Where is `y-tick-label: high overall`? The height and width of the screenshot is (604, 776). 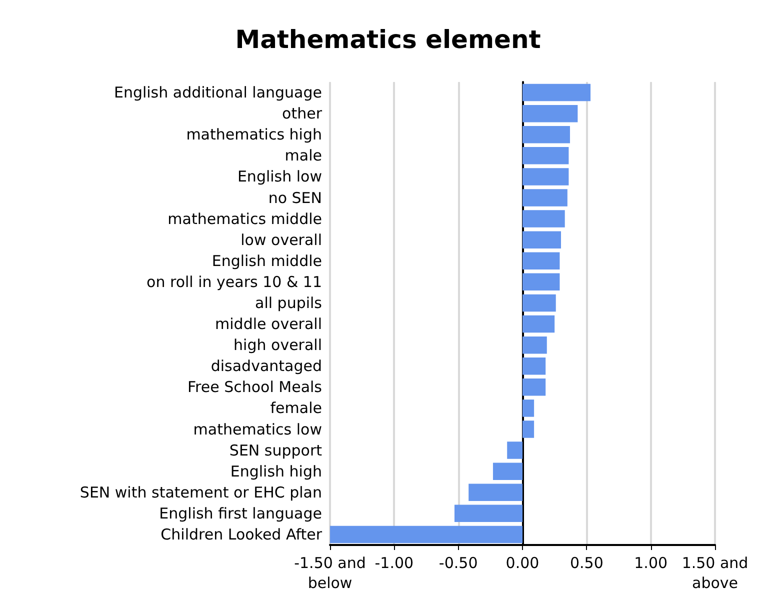
y-tick-label: high overall is located at coordinates (278, 345).